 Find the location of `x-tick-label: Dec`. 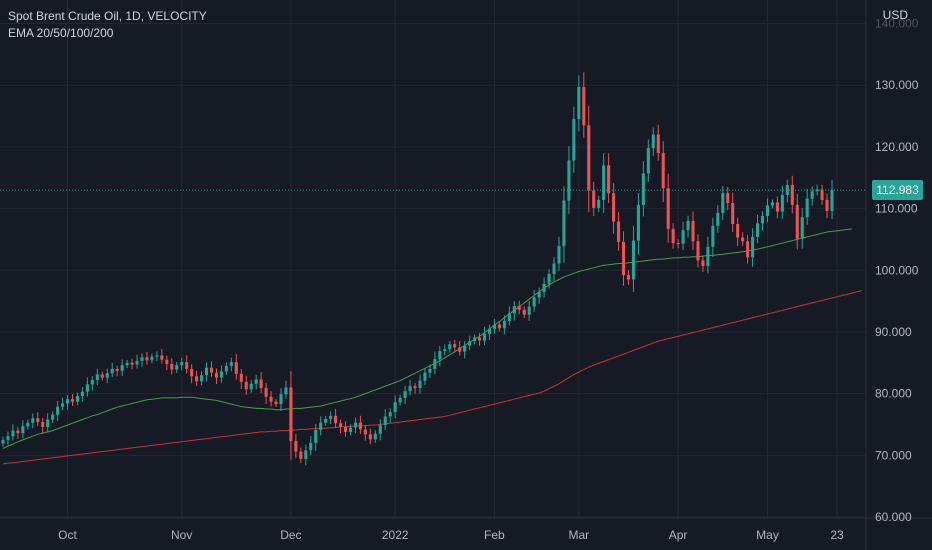

x-tick-label: Dec is located at coordinates (290, 535).